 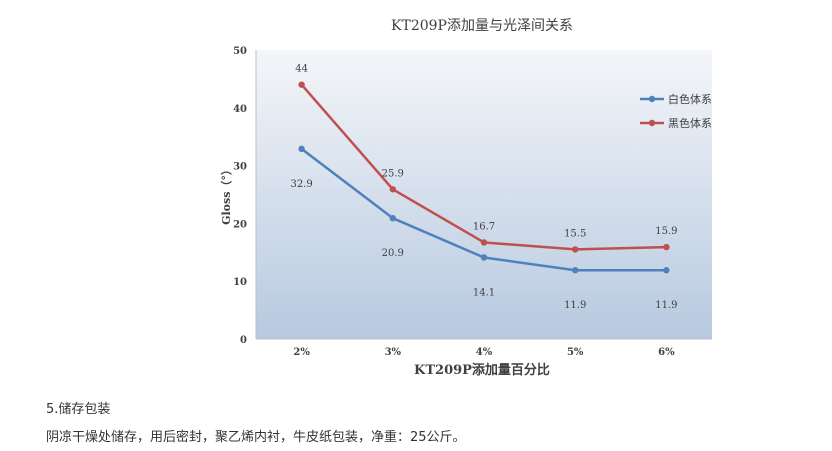 What do you see at coordinates (482, 370) in the screenshot?
I see `x-axis-title: KT209P添加量百分比` at bounding box center [482, 370].